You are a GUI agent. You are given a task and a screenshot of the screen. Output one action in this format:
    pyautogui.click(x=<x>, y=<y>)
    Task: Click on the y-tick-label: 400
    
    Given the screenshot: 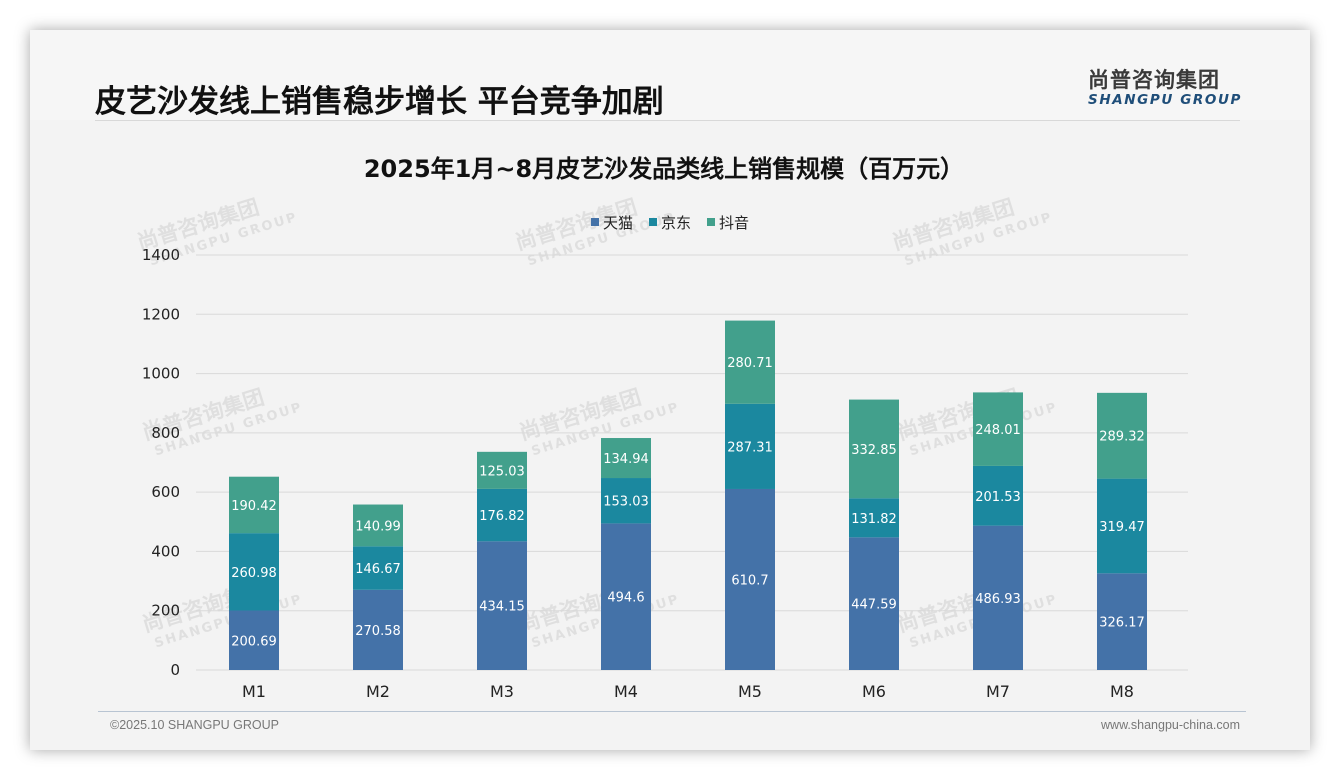 What is the action you would take?
    pyautogui.click(x=165, y=551)
    